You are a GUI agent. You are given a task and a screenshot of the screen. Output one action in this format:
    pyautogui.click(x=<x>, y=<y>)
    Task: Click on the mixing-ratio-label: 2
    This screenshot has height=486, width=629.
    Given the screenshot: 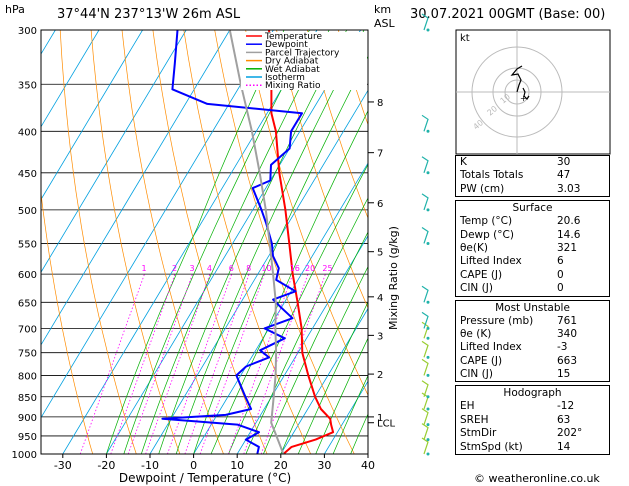 What is the action you would take?
    pyautogui.click(x=174, y=268)
    